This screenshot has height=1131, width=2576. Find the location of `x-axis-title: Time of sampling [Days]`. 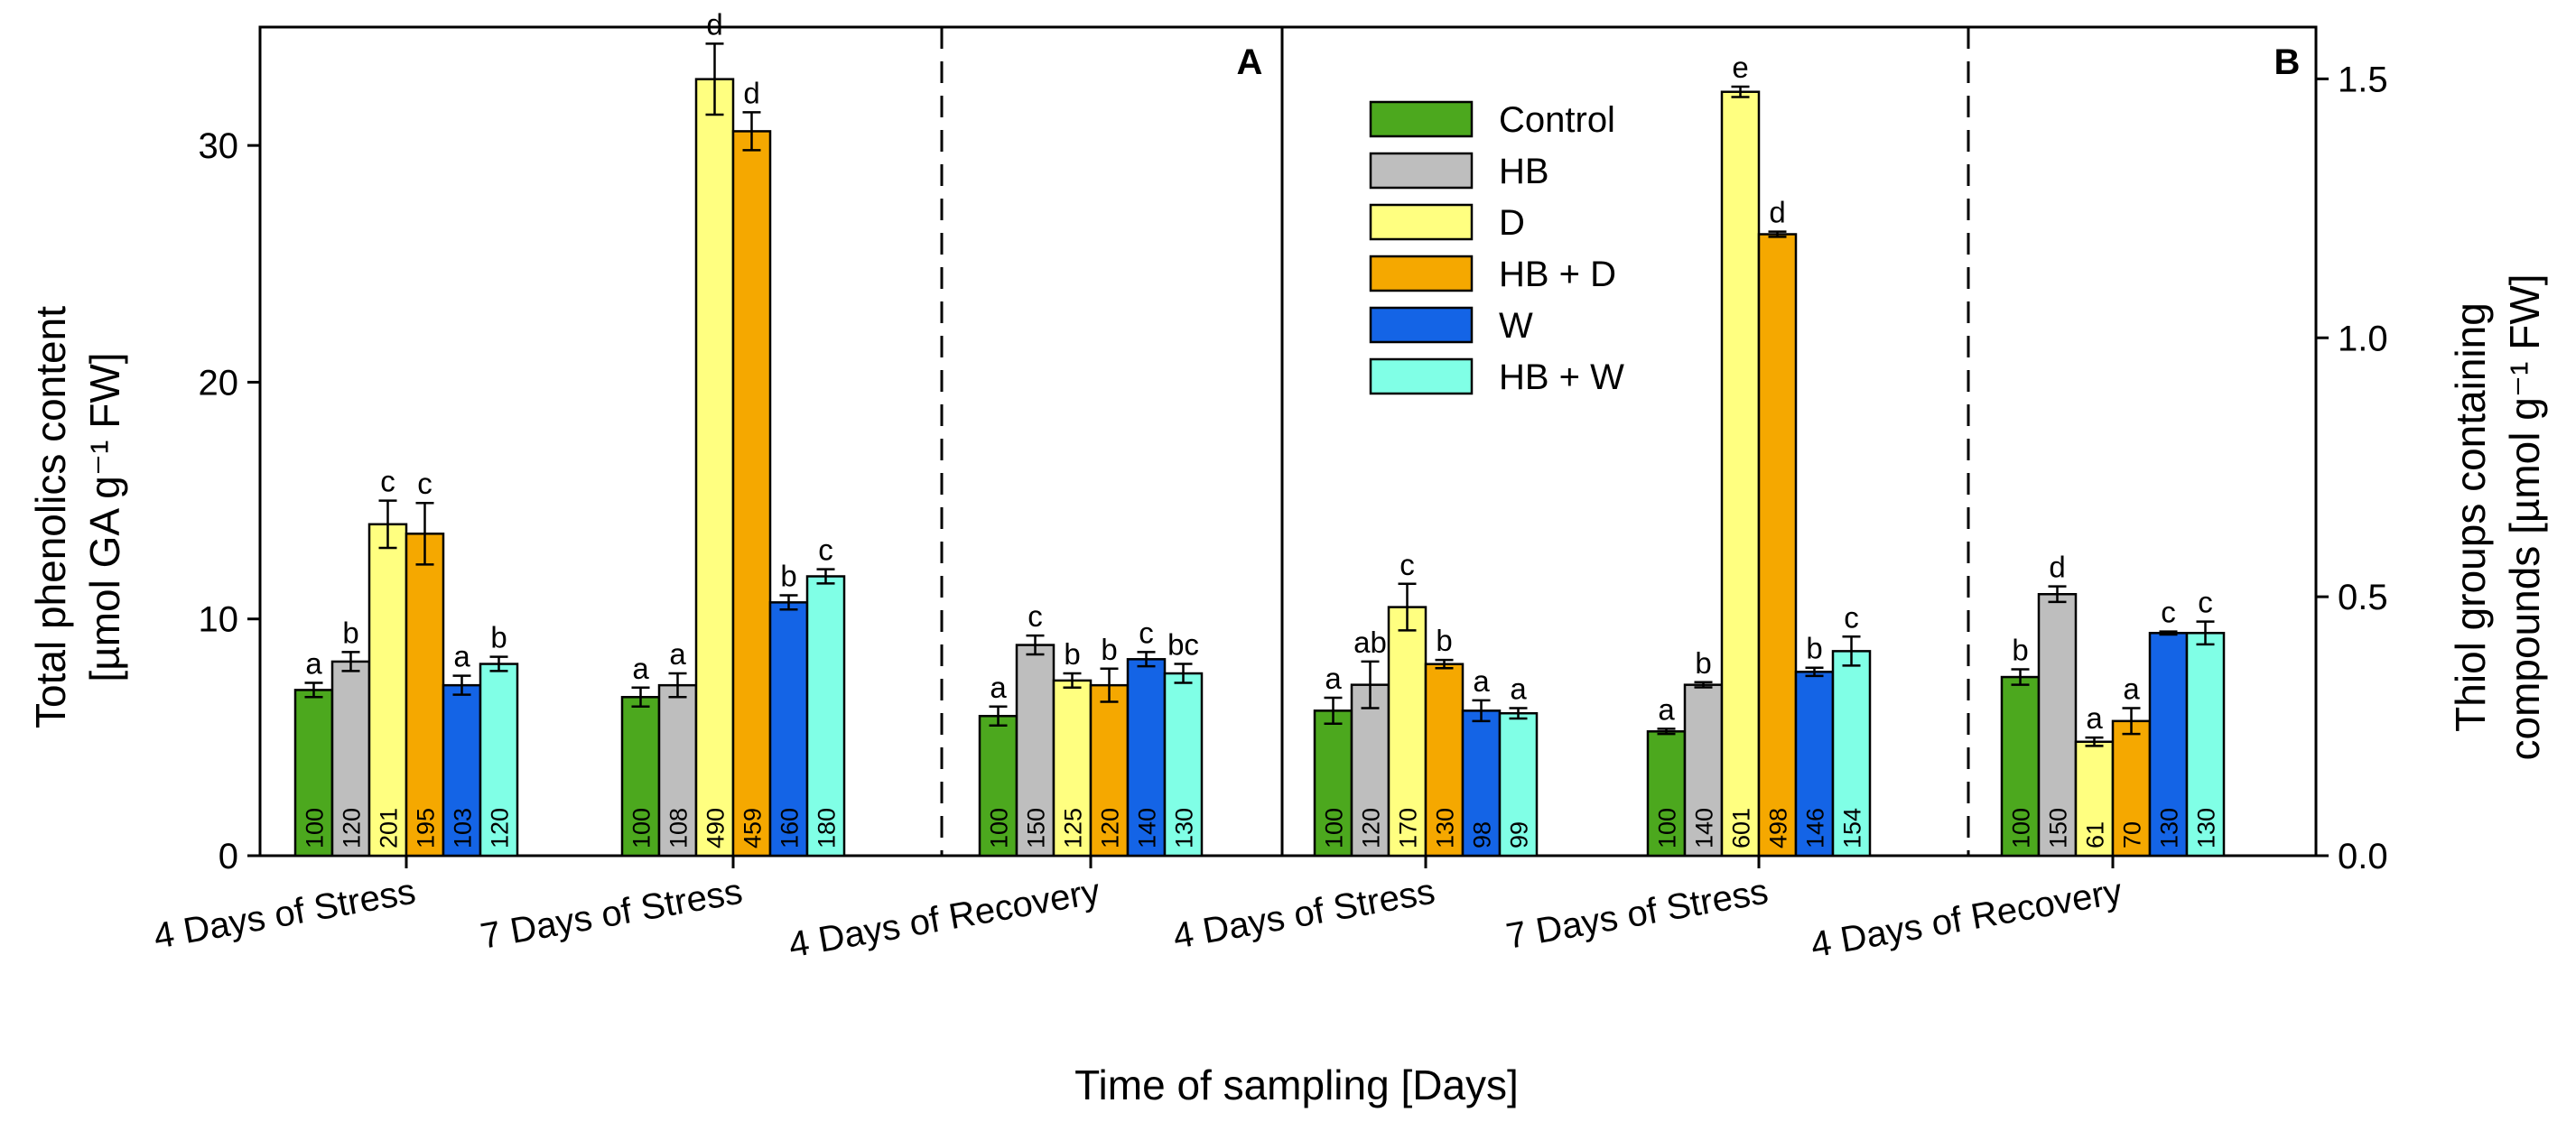

x-axis-title: Time of sampling [Days] is located at coordinates (1296, 1084).